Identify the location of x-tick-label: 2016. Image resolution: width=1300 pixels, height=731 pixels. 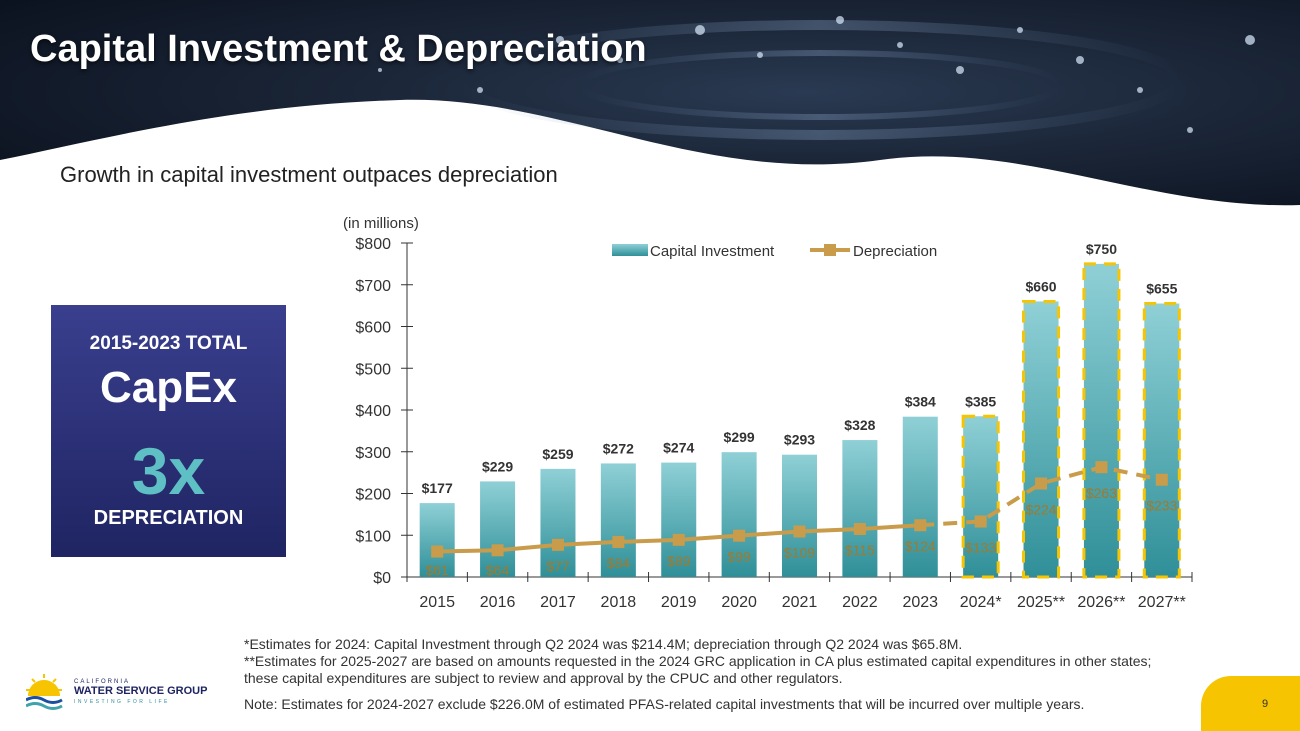
(498, 602).